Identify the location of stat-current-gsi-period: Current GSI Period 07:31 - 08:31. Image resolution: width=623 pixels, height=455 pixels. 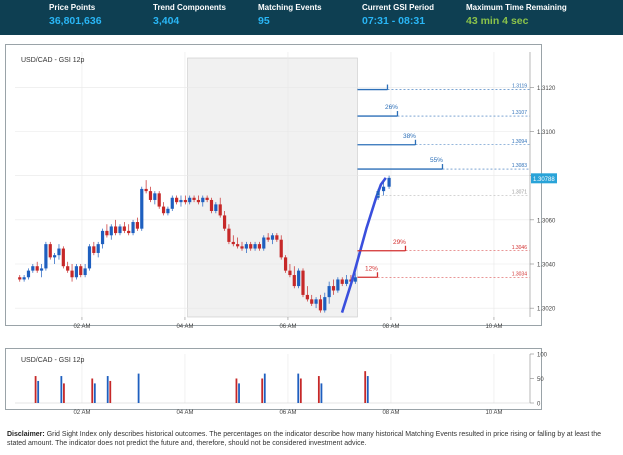
(398, 15).